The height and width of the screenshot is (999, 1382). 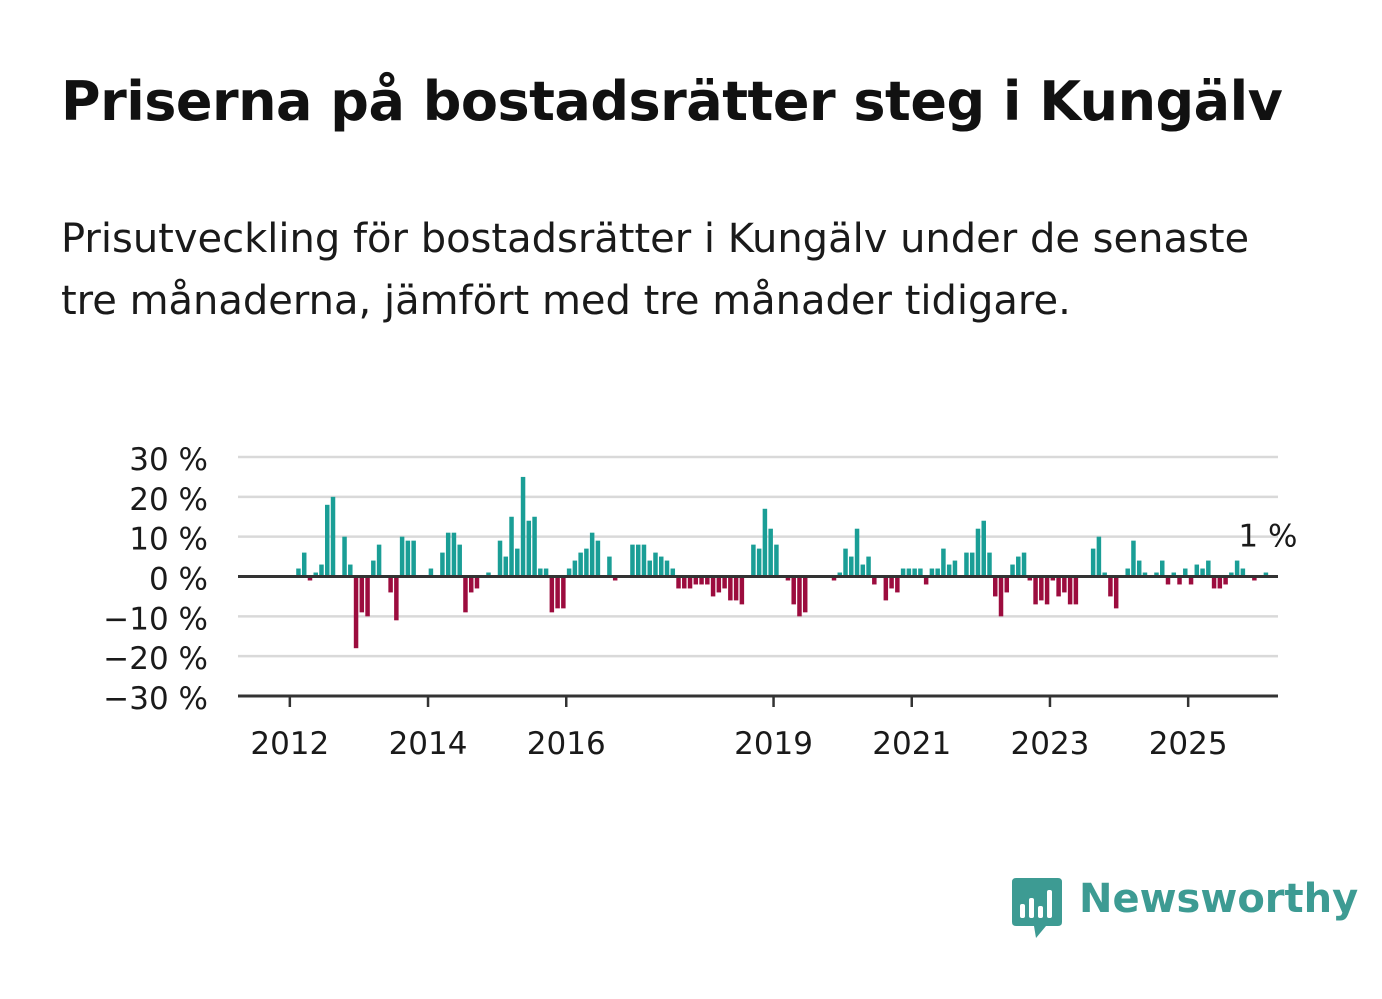 What do you see at coordinates (758, 641) in the screenshot?
I see `axes` at bounding box center [758, 641].